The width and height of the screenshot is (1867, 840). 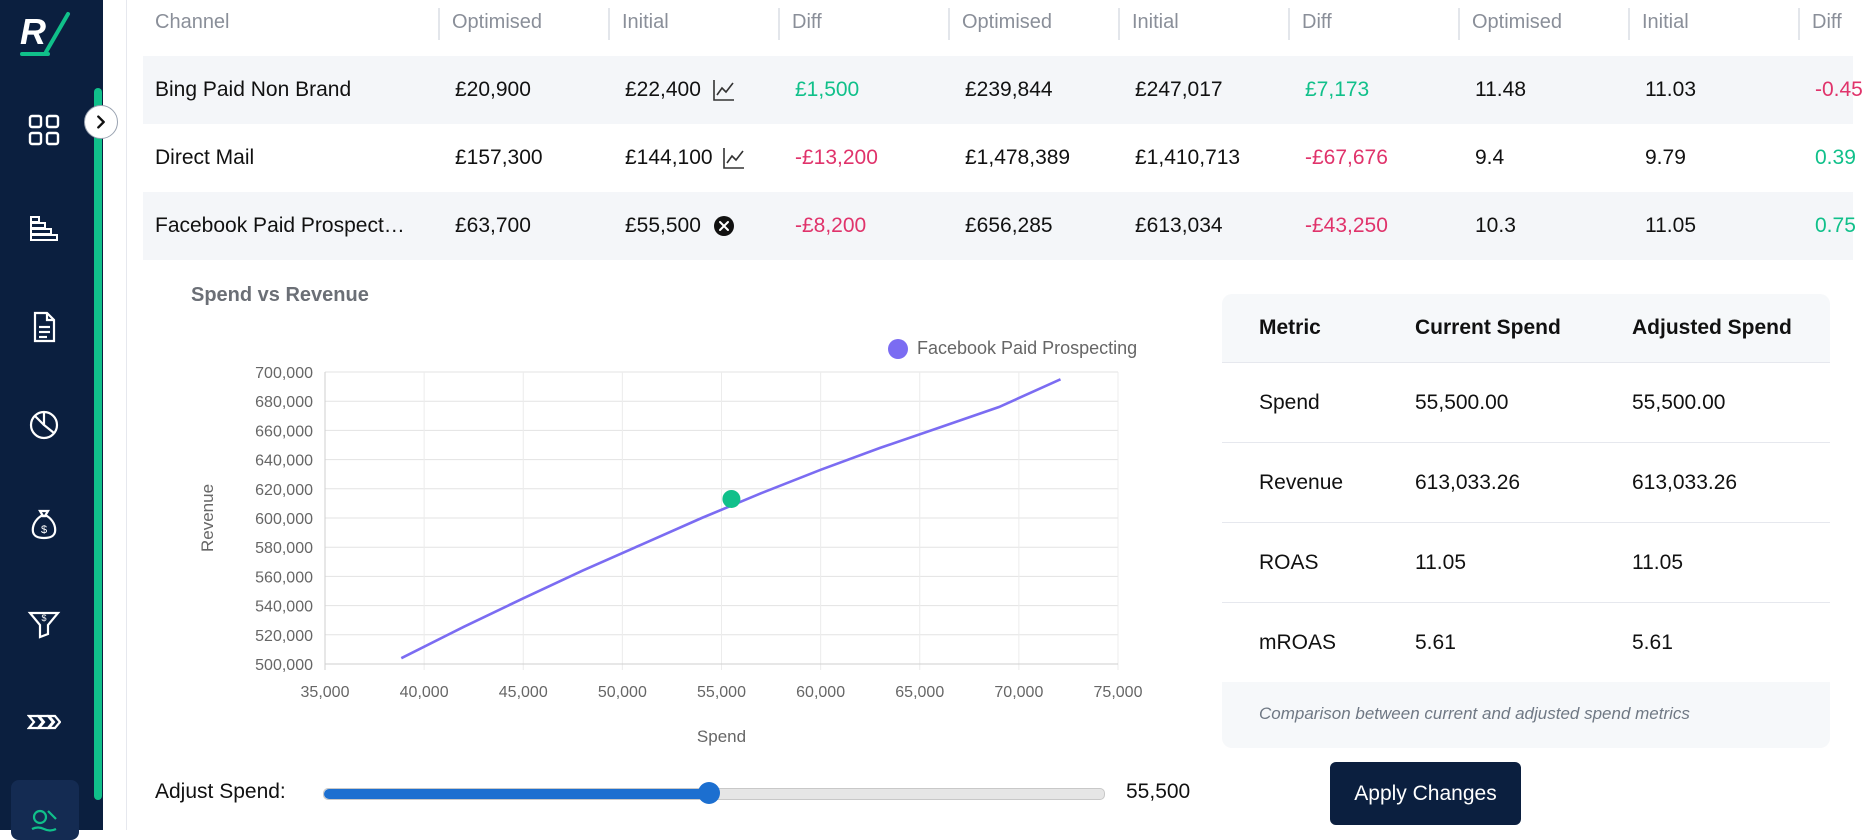 I want to click on roas-diff: 0.75, so click(x=1835, y=225).